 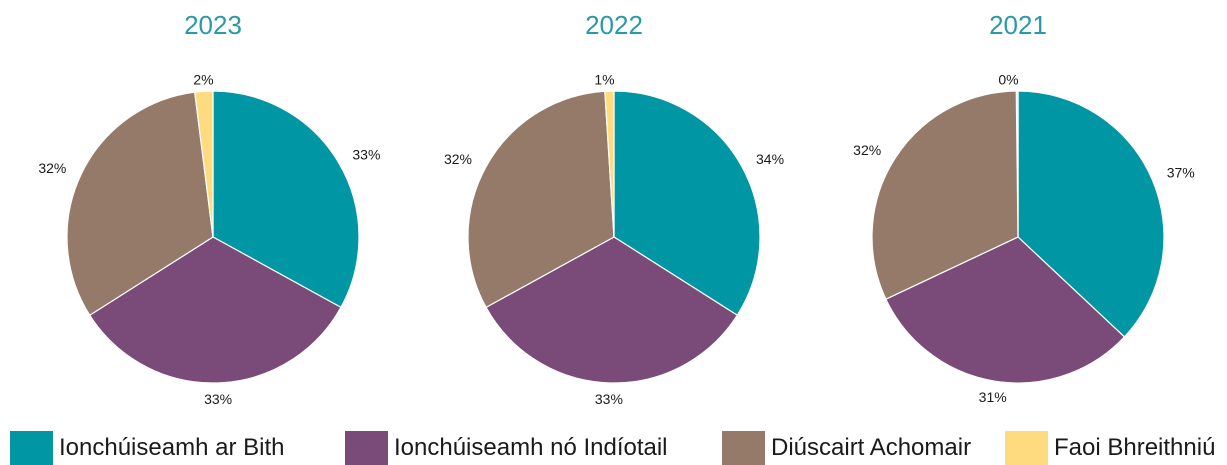 What do you see at coordinates (531, 447) in the screenshot?
I see `legend-label: Ionchúiseamh nó Indíotail` at bounding box center [531, 447].